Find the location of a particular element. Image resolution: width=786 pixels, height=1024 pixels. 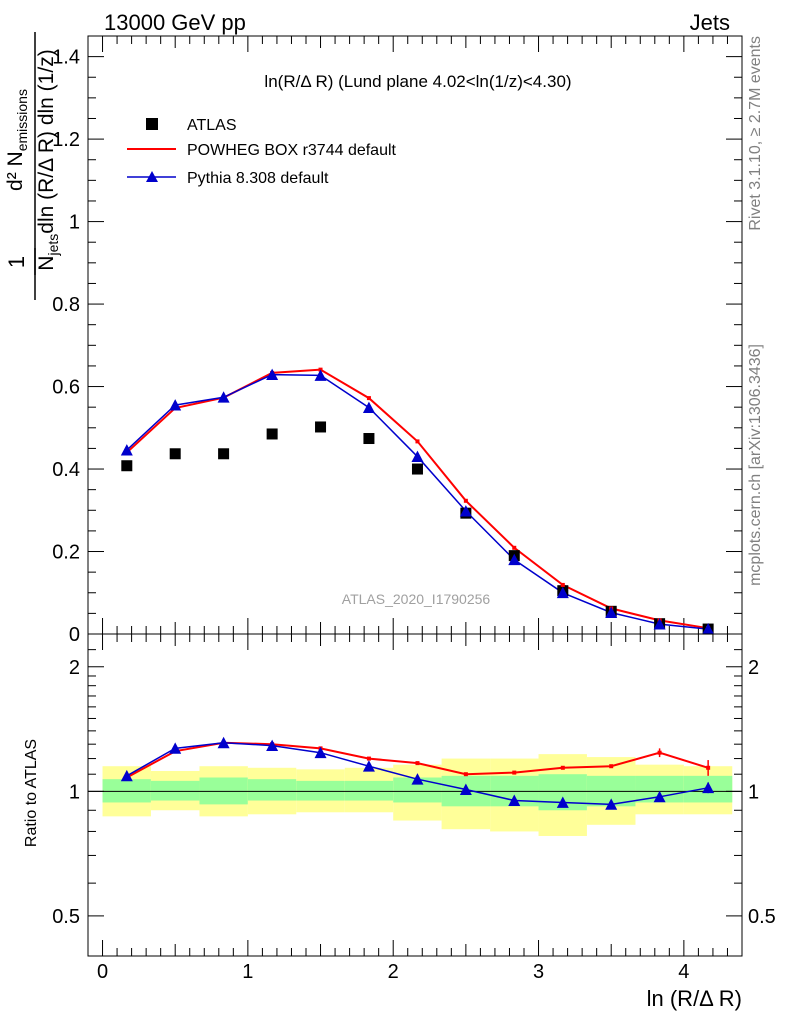

x-tick-label: 1 is located at coordinates (247, 972).